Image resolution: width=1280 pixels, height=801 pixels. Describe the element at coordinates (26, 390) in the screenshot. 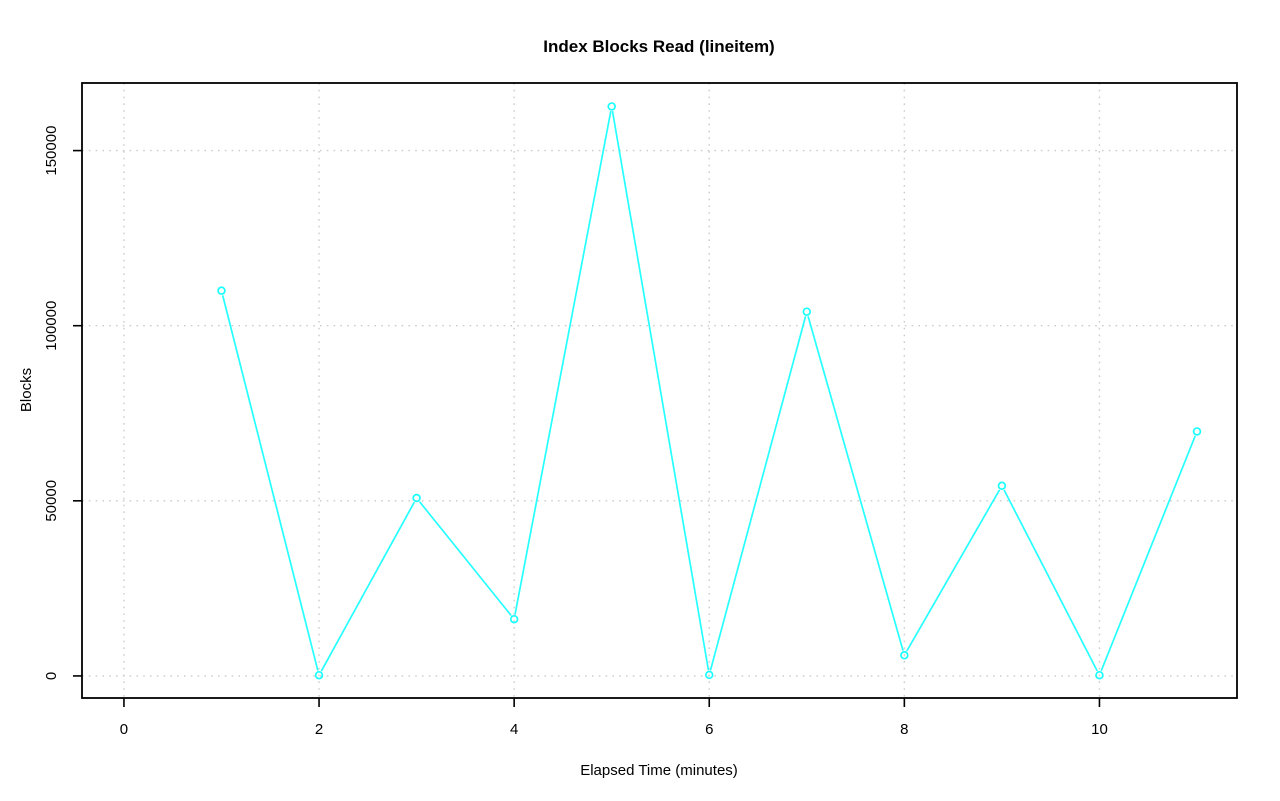

I see `y-axis-title: Blocks` at that location.